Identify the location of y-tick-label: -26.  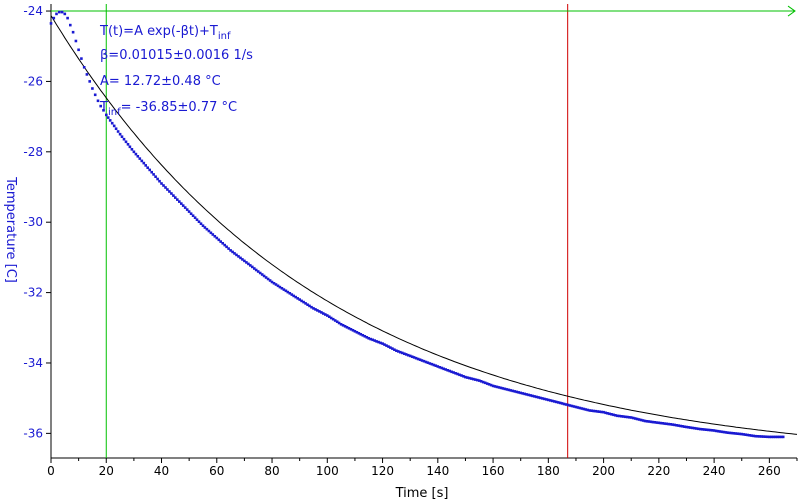
(33, 81).